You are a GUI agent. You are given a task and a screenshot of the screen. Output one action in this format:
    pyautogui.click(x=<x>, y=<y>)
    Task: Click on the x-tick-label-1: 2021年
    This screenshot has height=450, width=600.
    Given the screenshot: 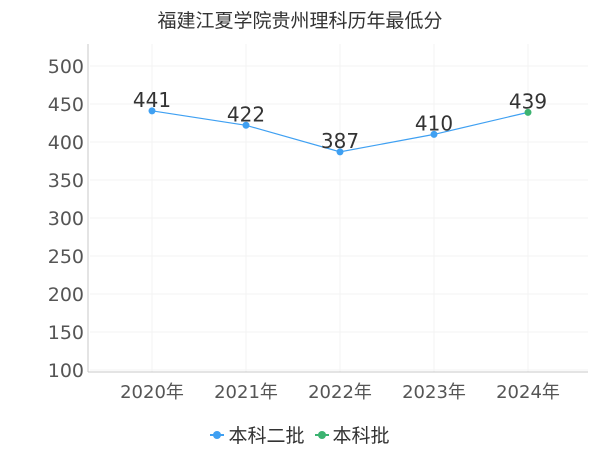 What is the action you would take?
    pyautogui.click(x=246, y=392)
    